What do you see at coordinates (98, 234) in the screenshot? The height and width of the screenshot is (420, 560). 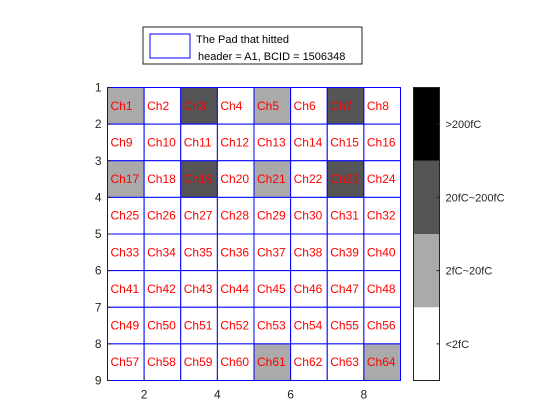 I see `y-tick-label: 5` at bounding box center [98, 234].